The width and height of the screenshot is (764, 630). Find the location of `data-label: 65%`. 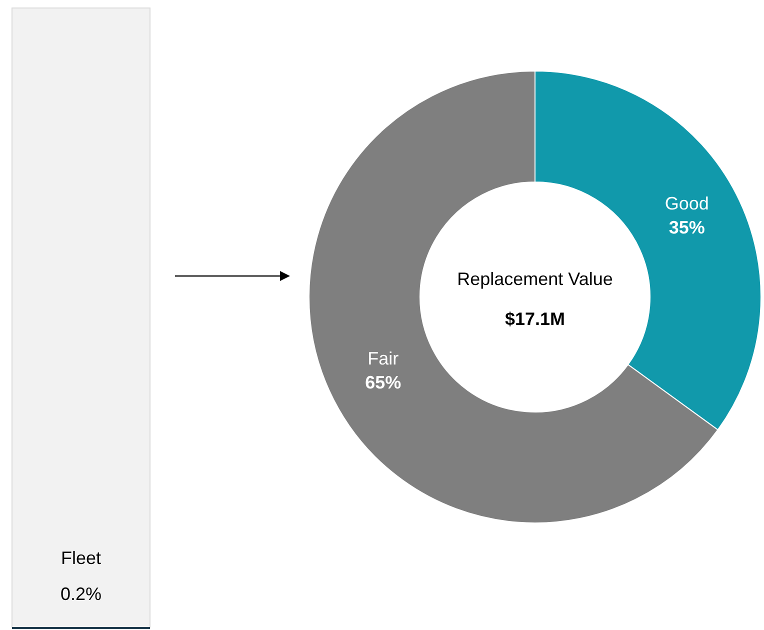

data-label: 65% is located at coordinates (383, 382).